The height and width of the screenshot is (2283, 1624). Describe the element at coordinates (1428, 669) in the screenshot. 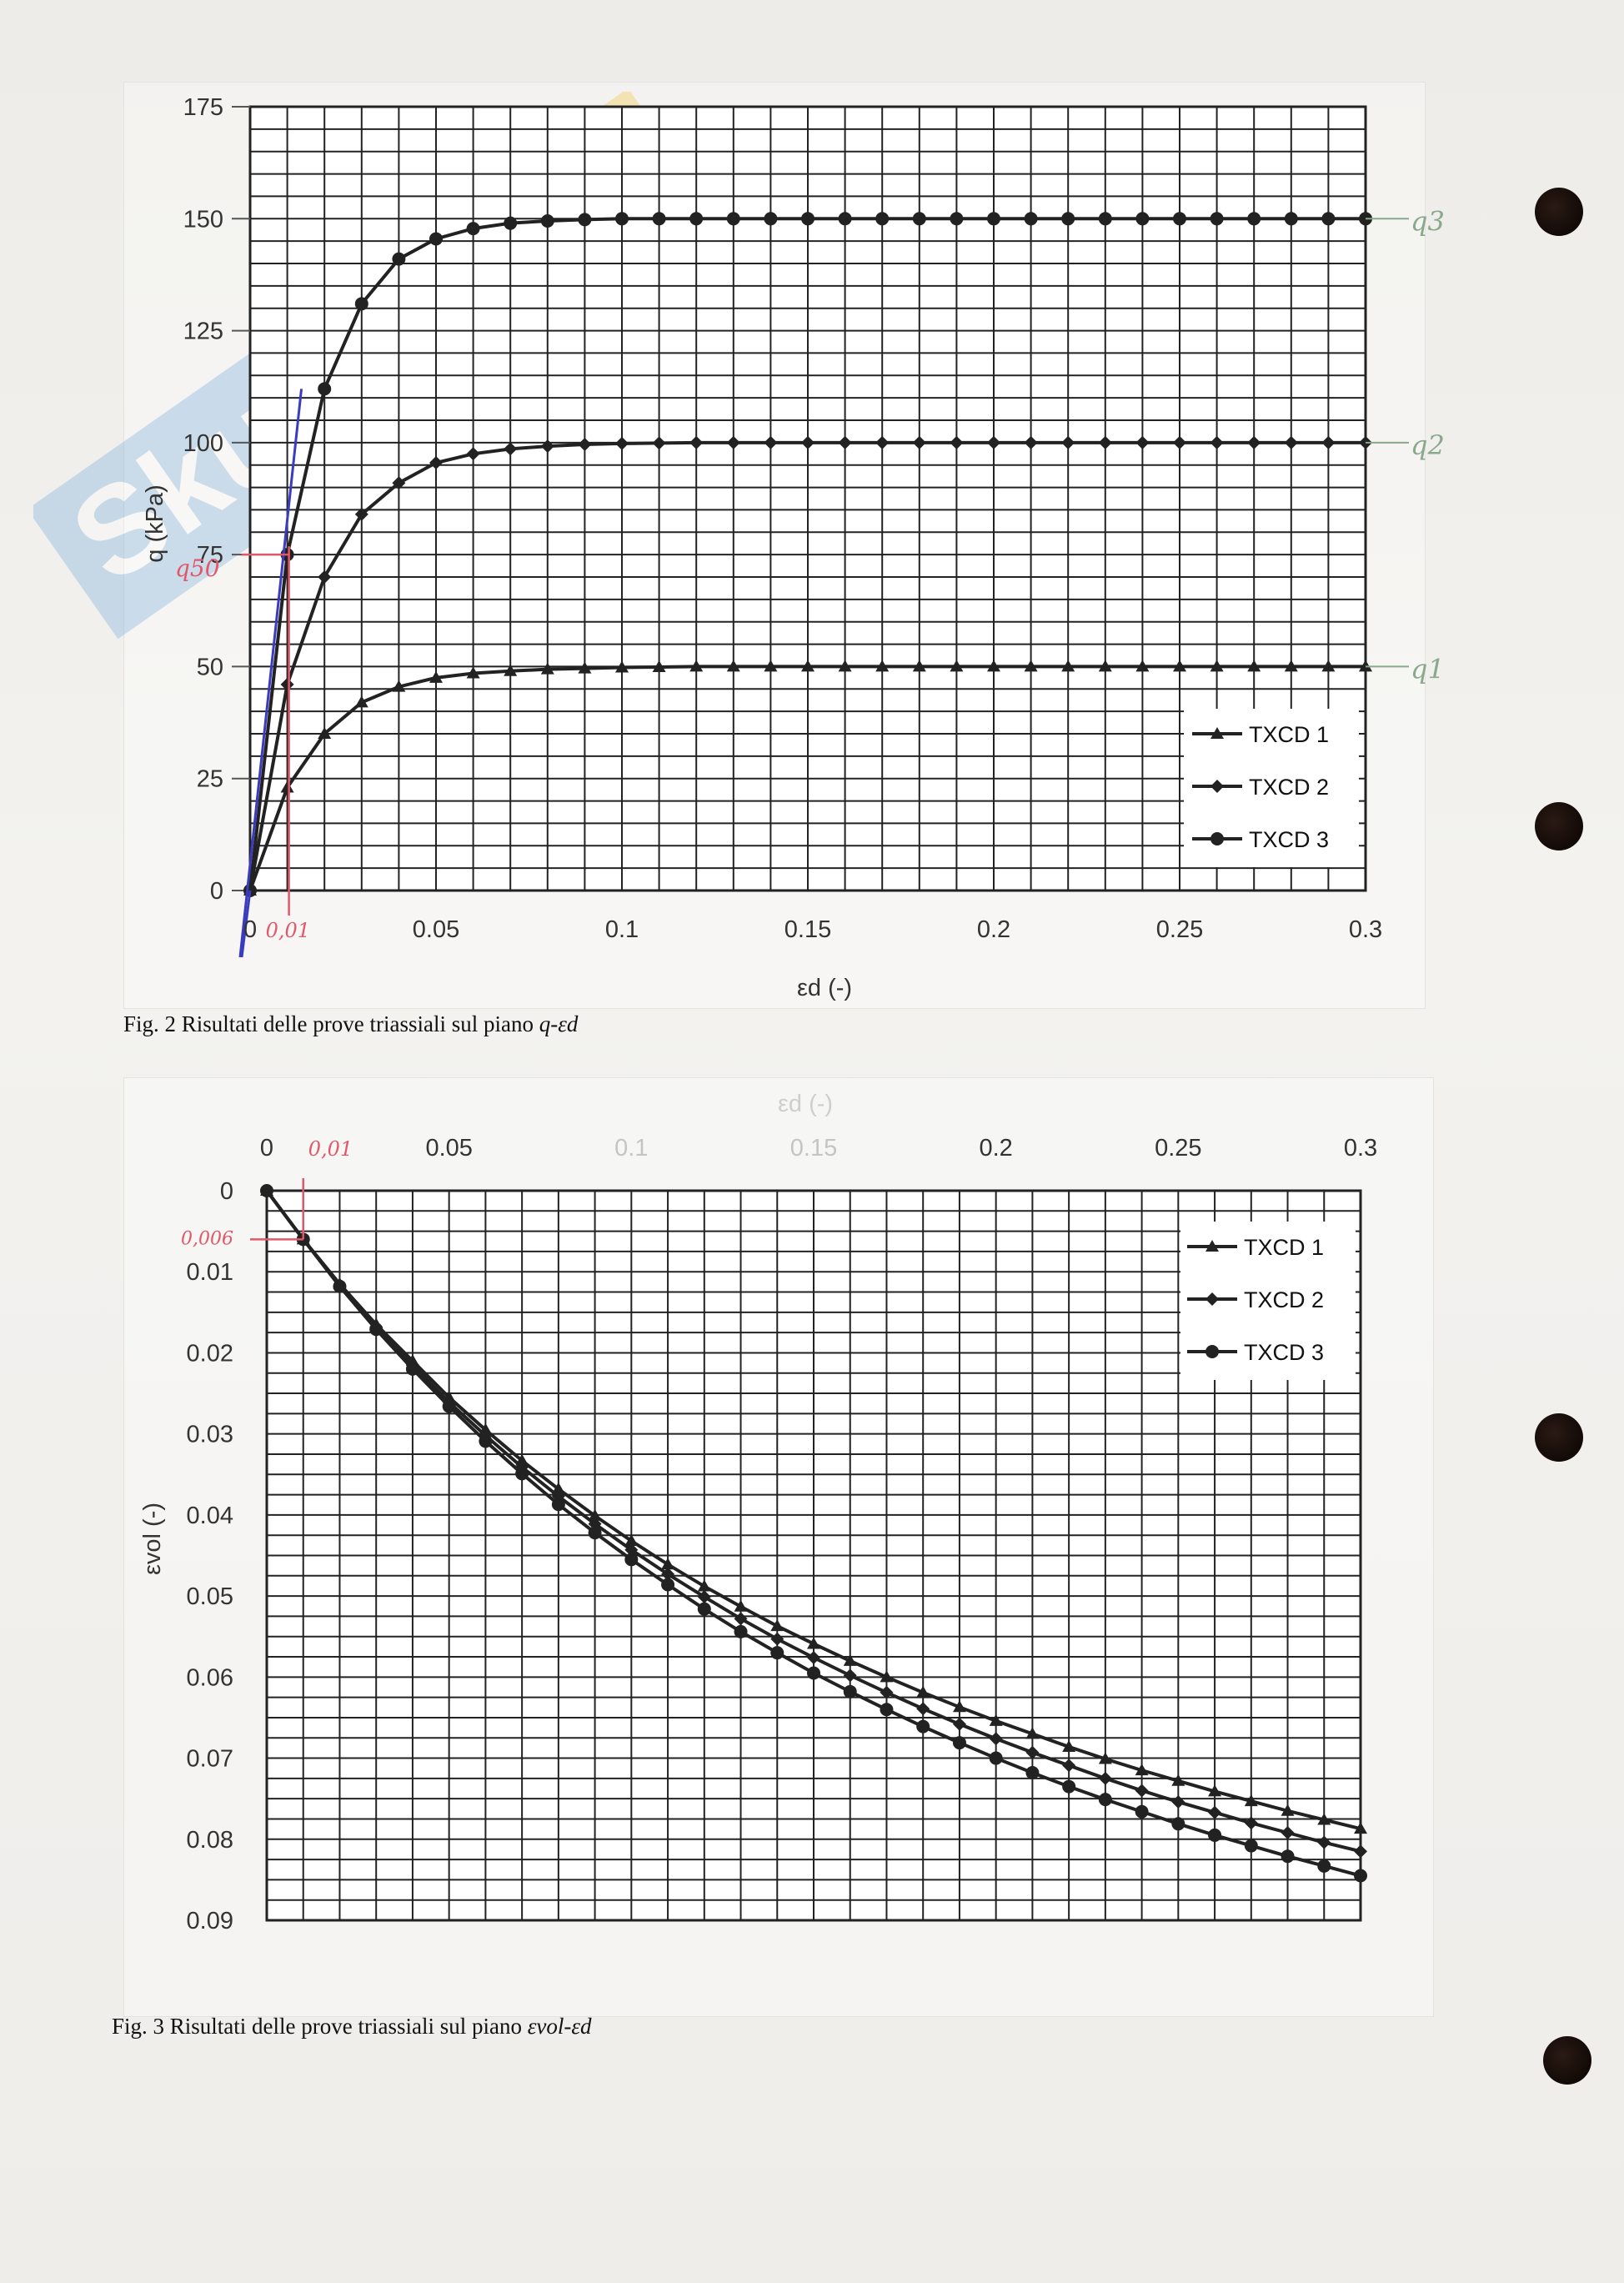

I see `q1-handwritten: q1` at that location.